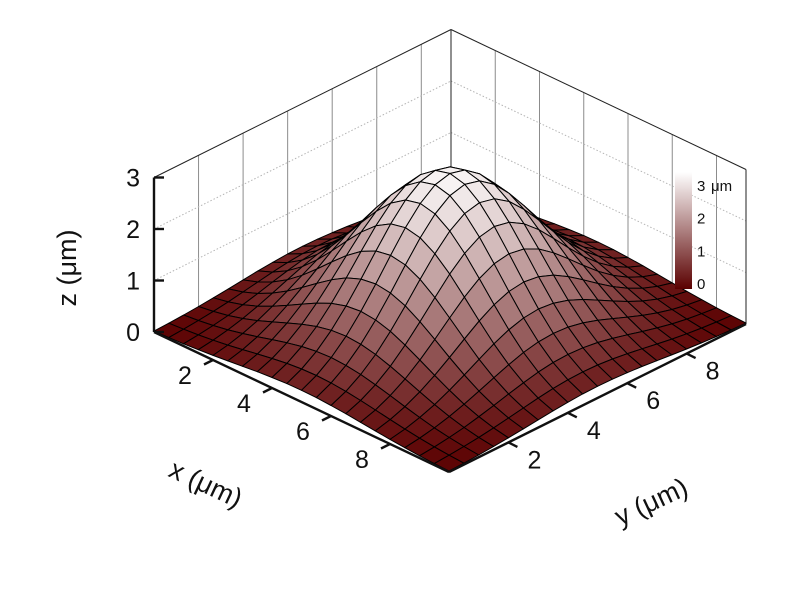 The height and width of the screenshot is (600, 800). Describe the element at coordinates (701, 186) in the screenshot. I see `colorbar-tick-label: 3` at that location.